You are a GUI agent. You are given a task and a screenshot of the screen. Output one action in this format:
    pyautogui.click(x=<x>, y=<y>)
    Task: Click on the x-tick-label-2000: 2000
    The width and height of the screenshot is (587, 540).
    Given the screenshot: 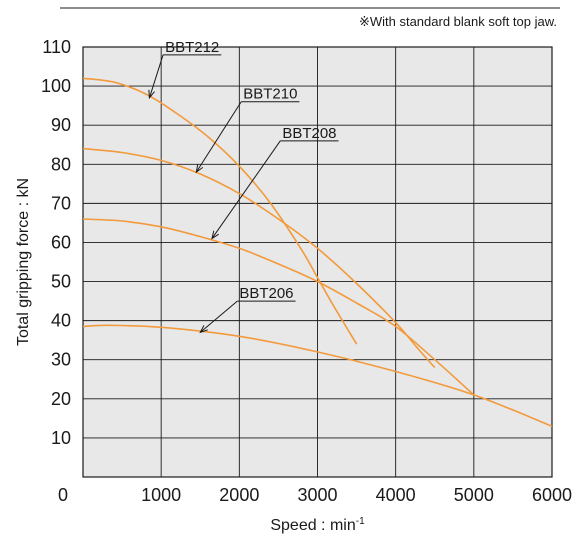 What is the action you would take?
    pyautogui.click(x=239, y=495)
    